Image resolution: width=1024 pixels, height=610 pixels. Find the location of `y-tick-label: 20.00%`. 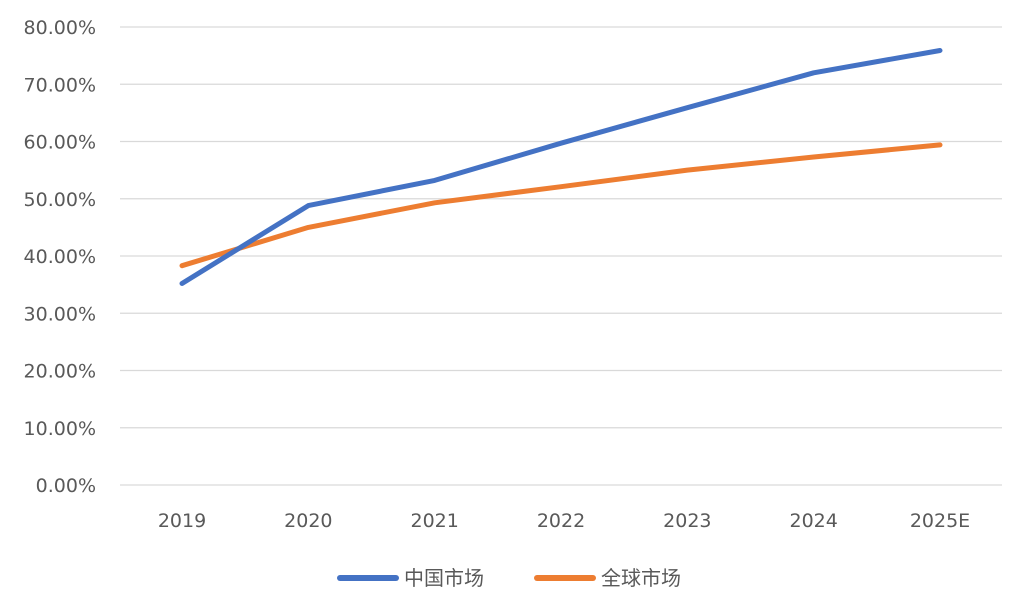

y-tick-label: 20.00% is located at coordinates (60, 372).